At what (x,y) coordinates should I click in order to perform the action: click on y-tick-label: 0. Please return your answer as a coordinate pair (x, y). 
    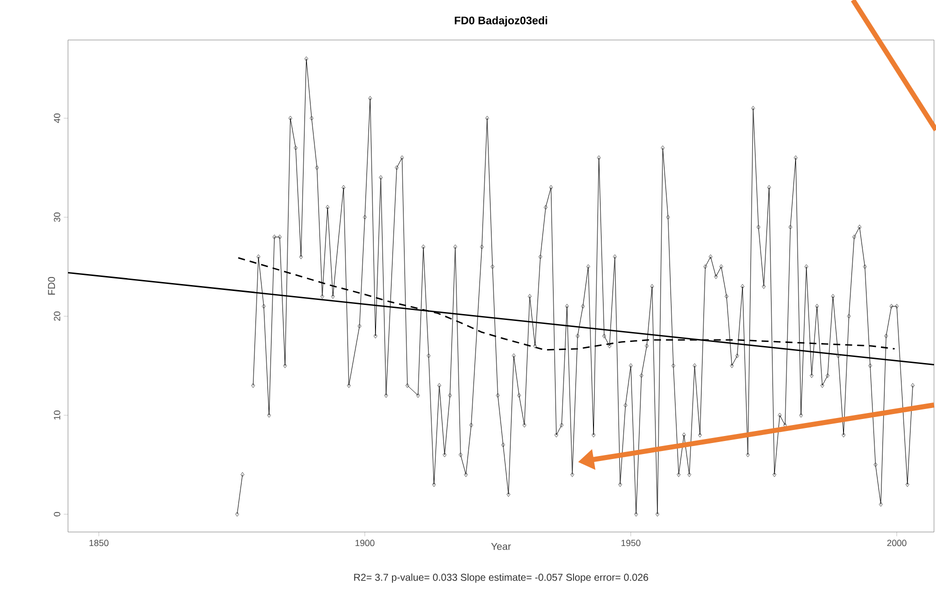
    Looking at the image, I should click on (57, 514).